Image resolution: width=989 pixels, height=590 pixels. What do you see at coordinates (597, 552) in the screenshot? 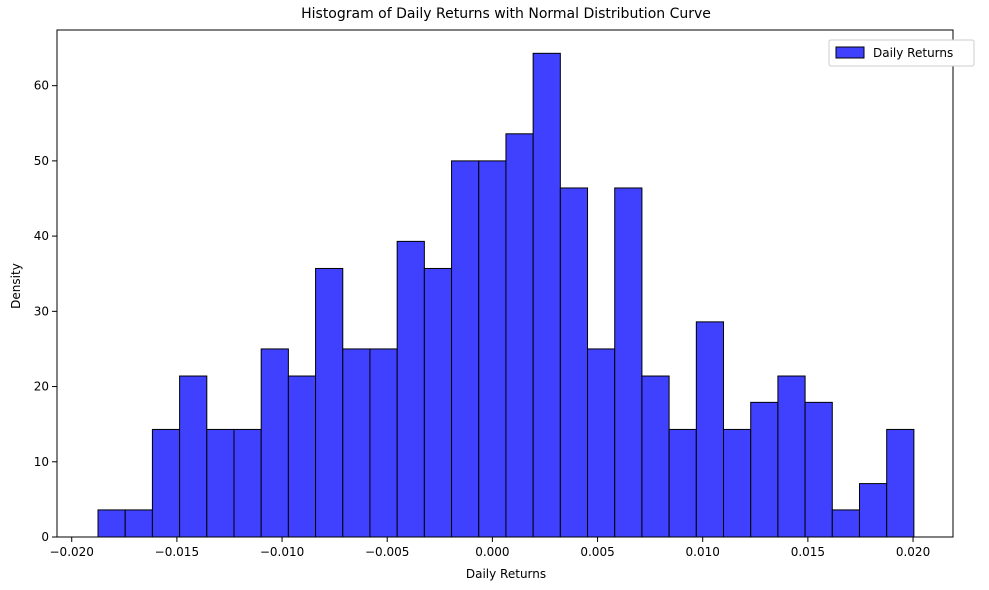
I see `x-tick-label: 0.005` at bounding box center [597, 552].